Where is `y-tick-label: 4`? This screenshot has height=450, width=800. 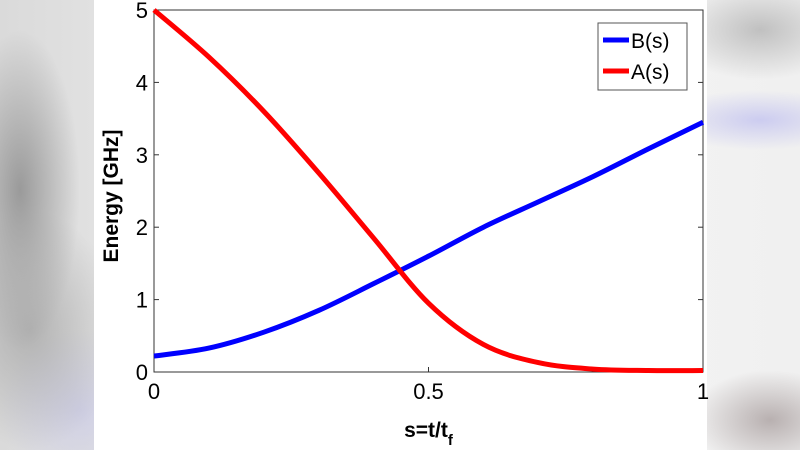
y-tick-label: 4 is located at coordinates (142, 82).